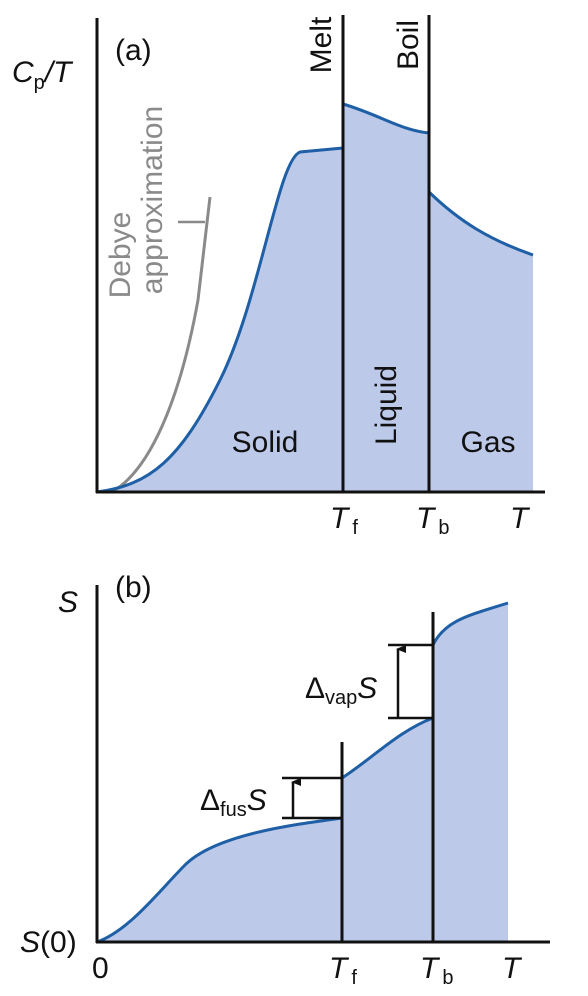 The image size is (588, 996). I want to click on panel-label: (b), so click(133, 587).